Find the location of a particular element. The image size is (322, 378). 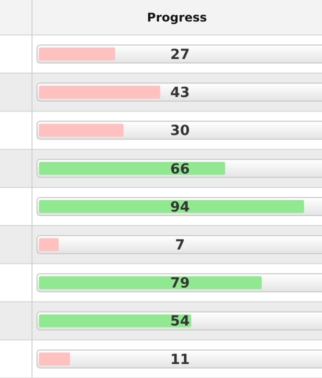

data-label: 27 is located at coordinates (180, 54).